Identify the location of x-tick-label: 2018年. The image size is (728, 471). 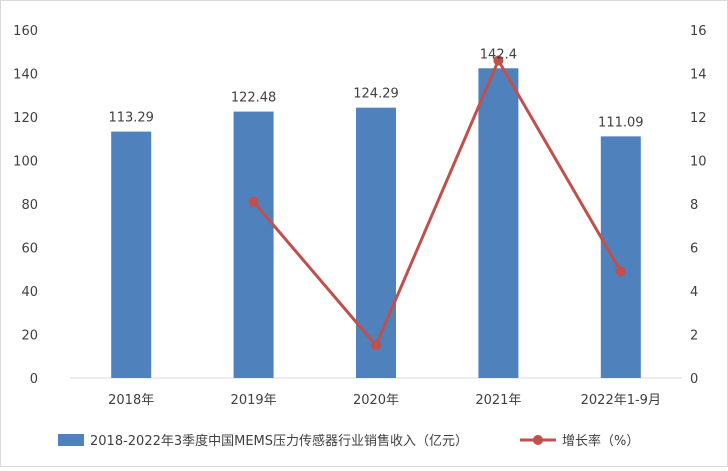
(131, 400).